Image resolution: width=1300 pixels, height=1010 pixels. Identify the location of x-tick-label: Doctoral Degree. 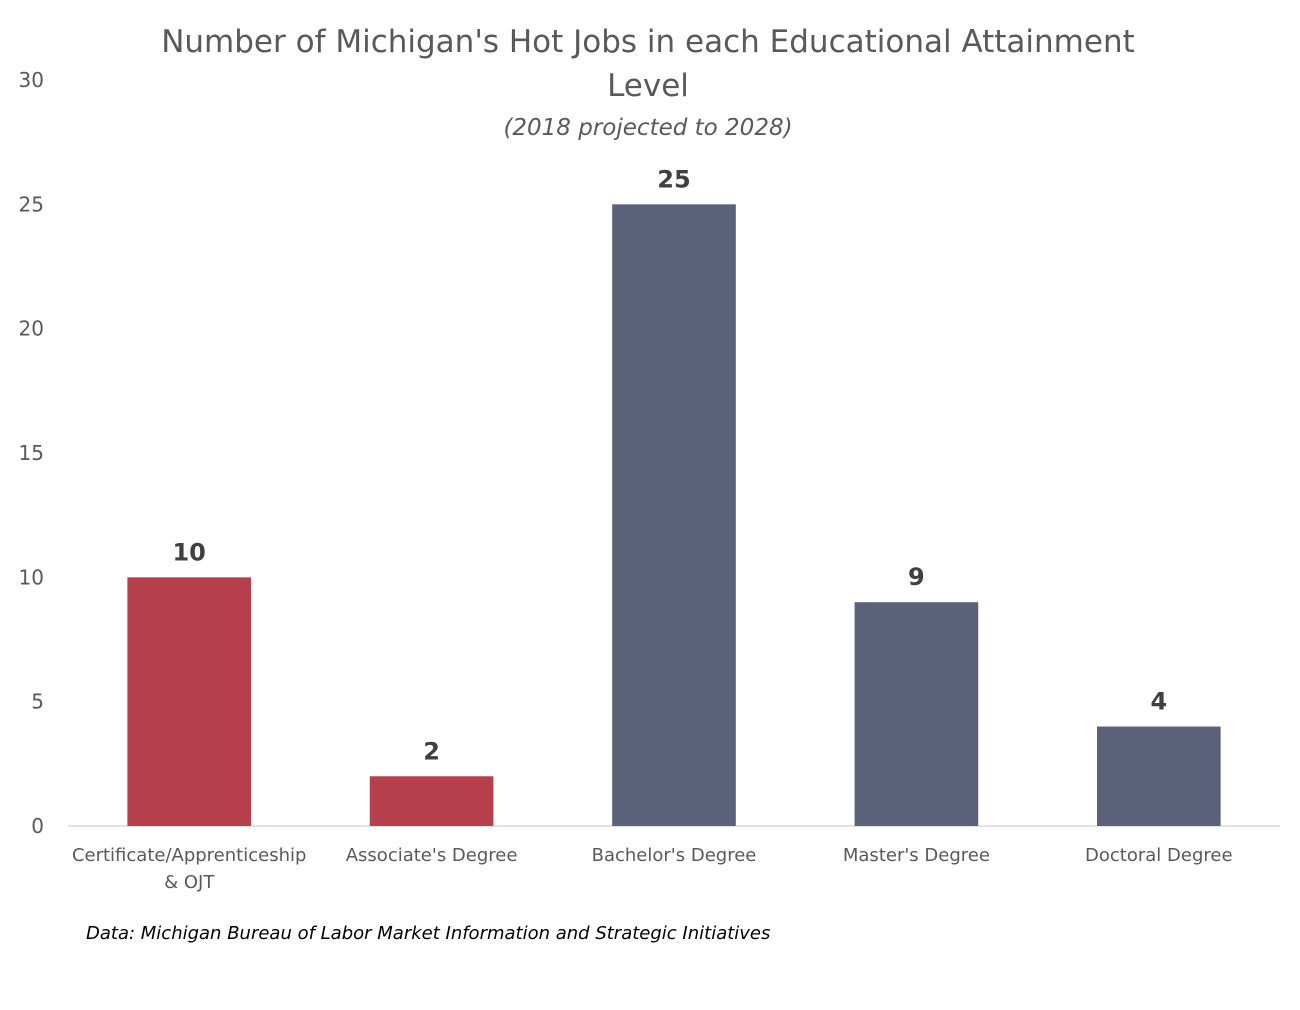
(1159, 855).